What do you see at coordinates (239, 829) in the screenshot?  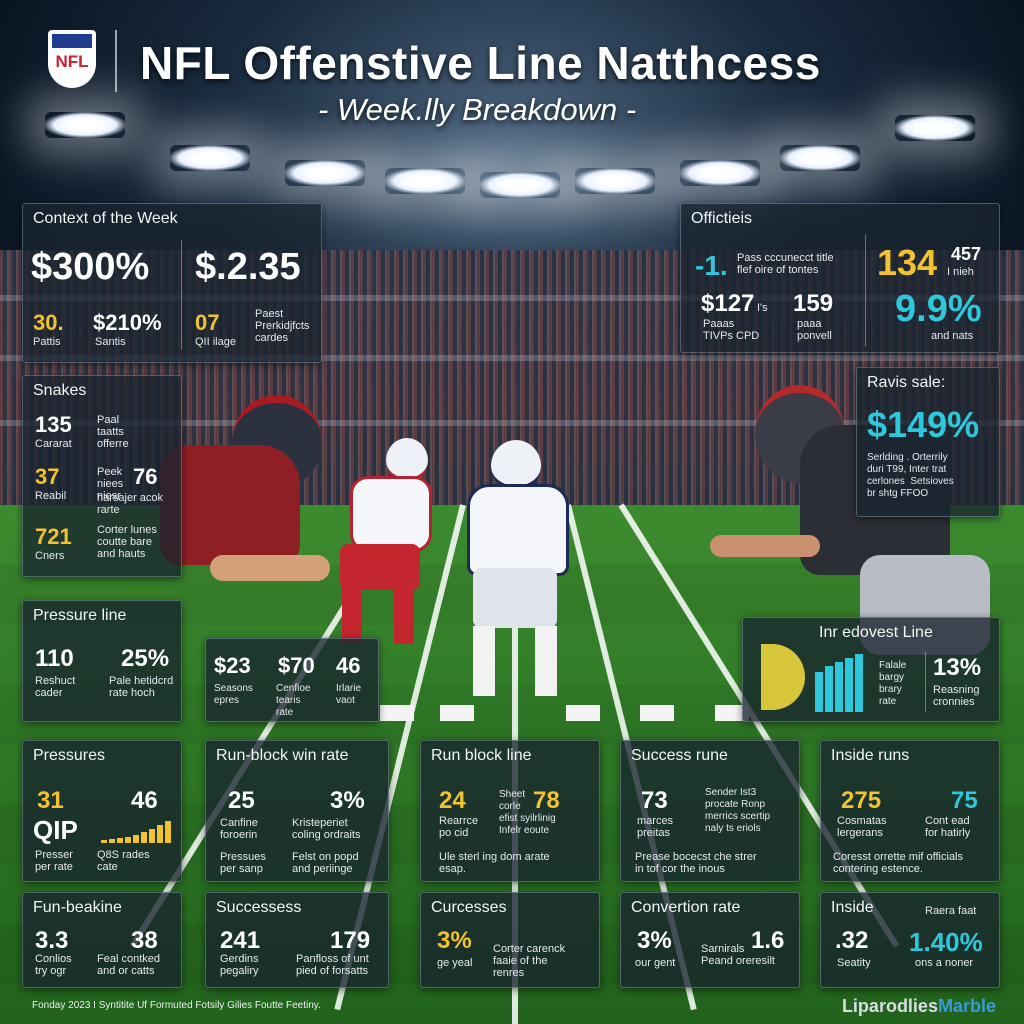 I see `stat-label: Canfine foroerin` at bounding box center [239, 829].